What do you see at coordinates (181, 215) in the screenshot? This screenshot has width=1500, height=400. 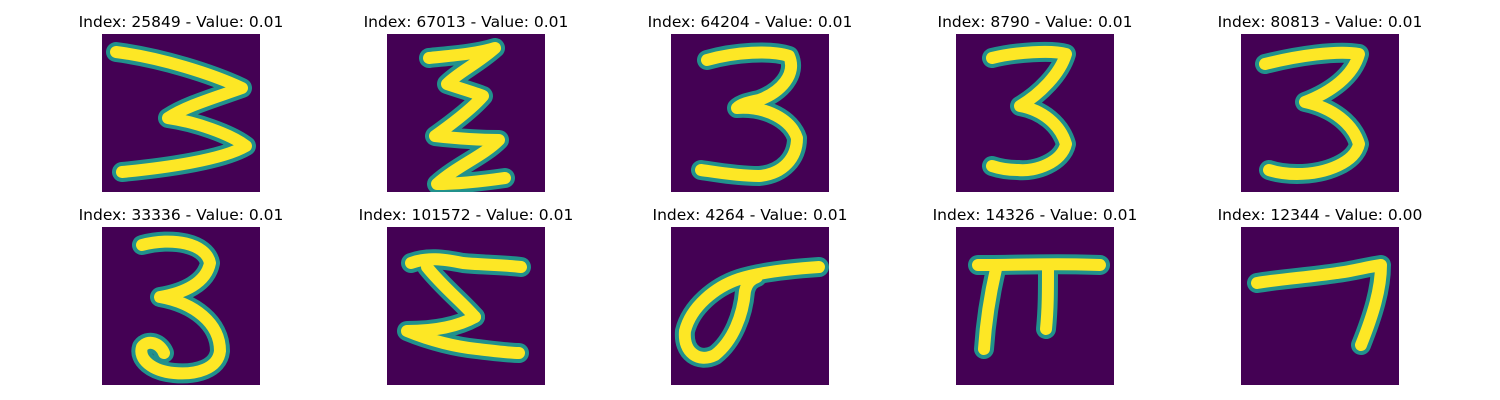 I see `panel-title: Index: 33336 - Value: 0.01` at bounding box center [181, 215].